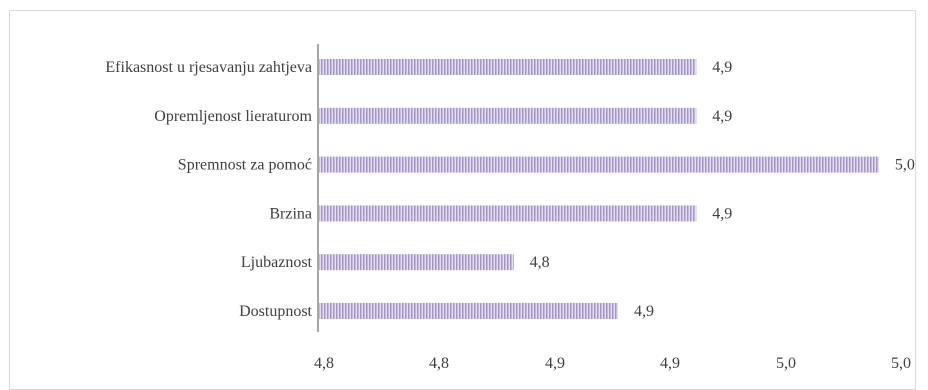  What do you see at coordinates (245, 165) in the screenshot?
I see `category-label: Spremnost za pomoć` at bounding box center [245, 165].